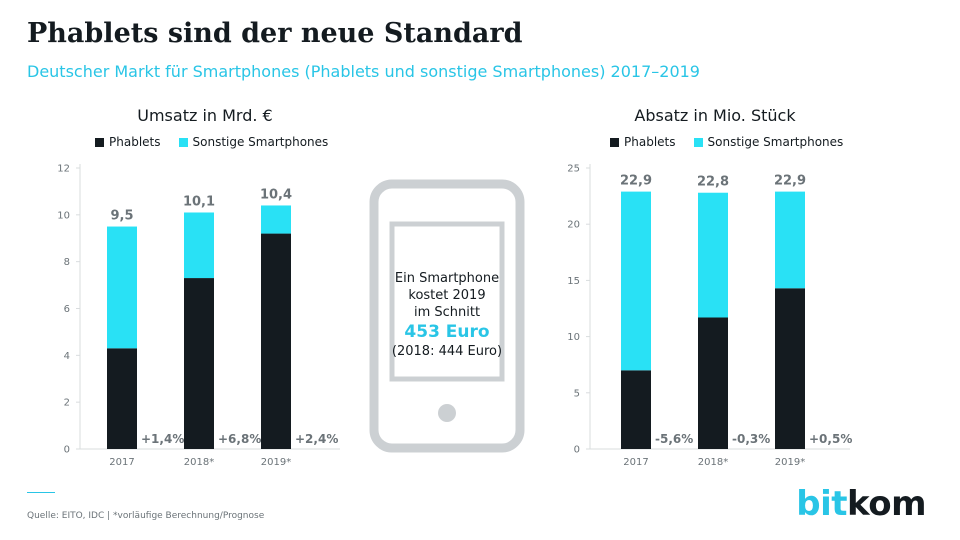 The image size is (960, 540). I want to click on total-label-2: 22,9, so click(790, 181).